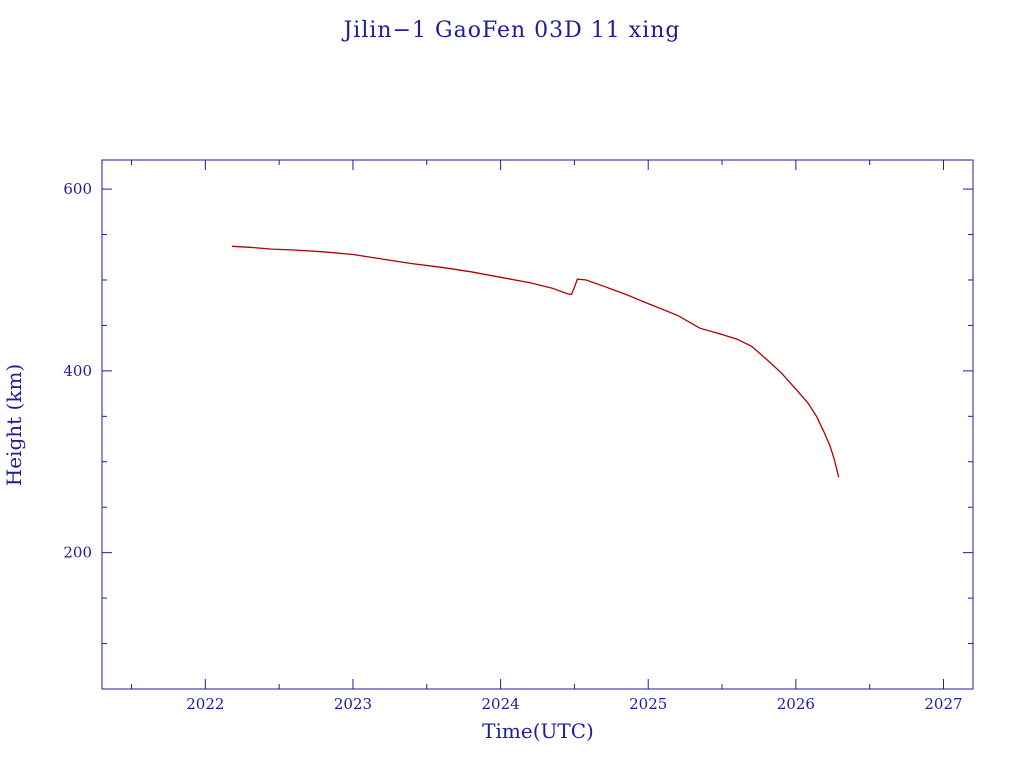 This screenshot has width=1024, height=768. What do you see at coordinates (77, 553) in the screenshot?
I see `y-tick-label: 200` at bounding box center [77, 553].